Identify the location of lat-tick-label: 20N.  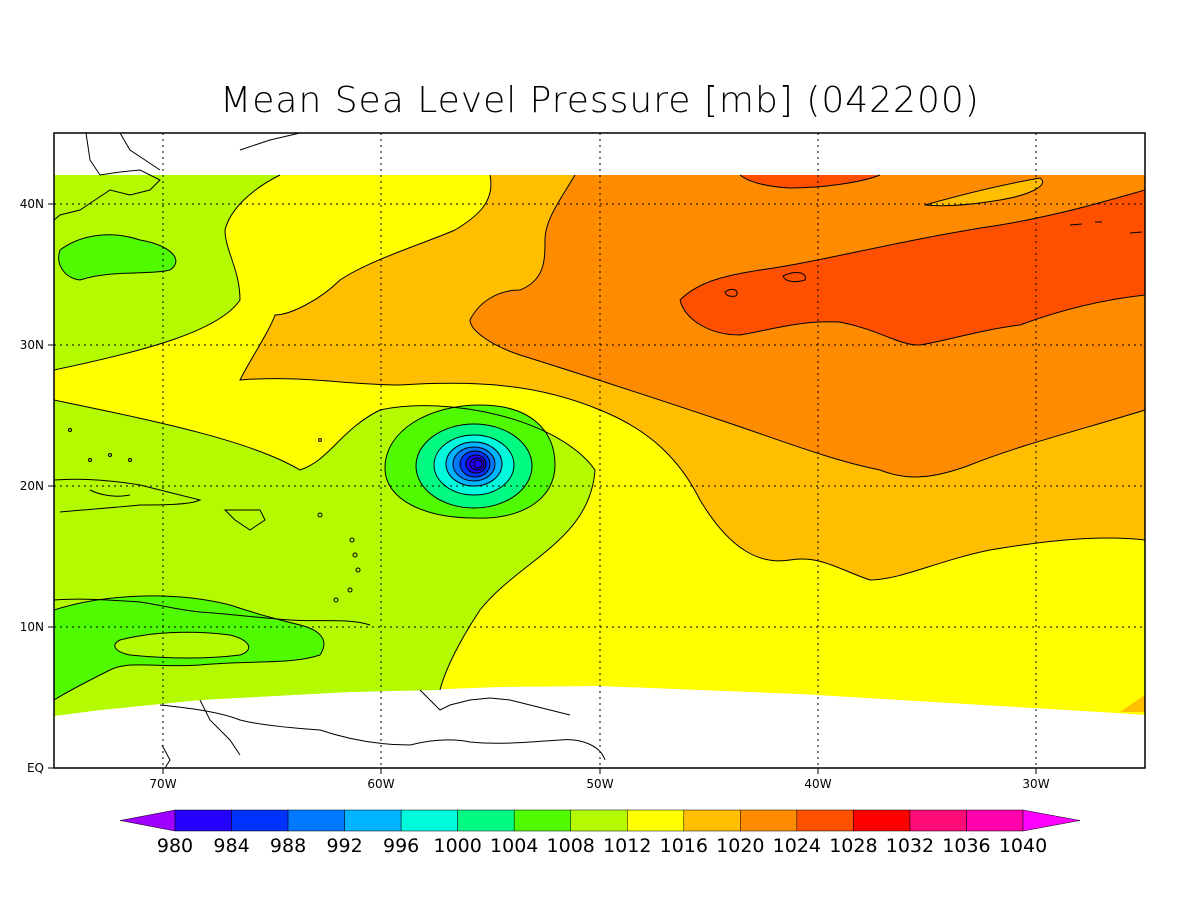
(32, 486).